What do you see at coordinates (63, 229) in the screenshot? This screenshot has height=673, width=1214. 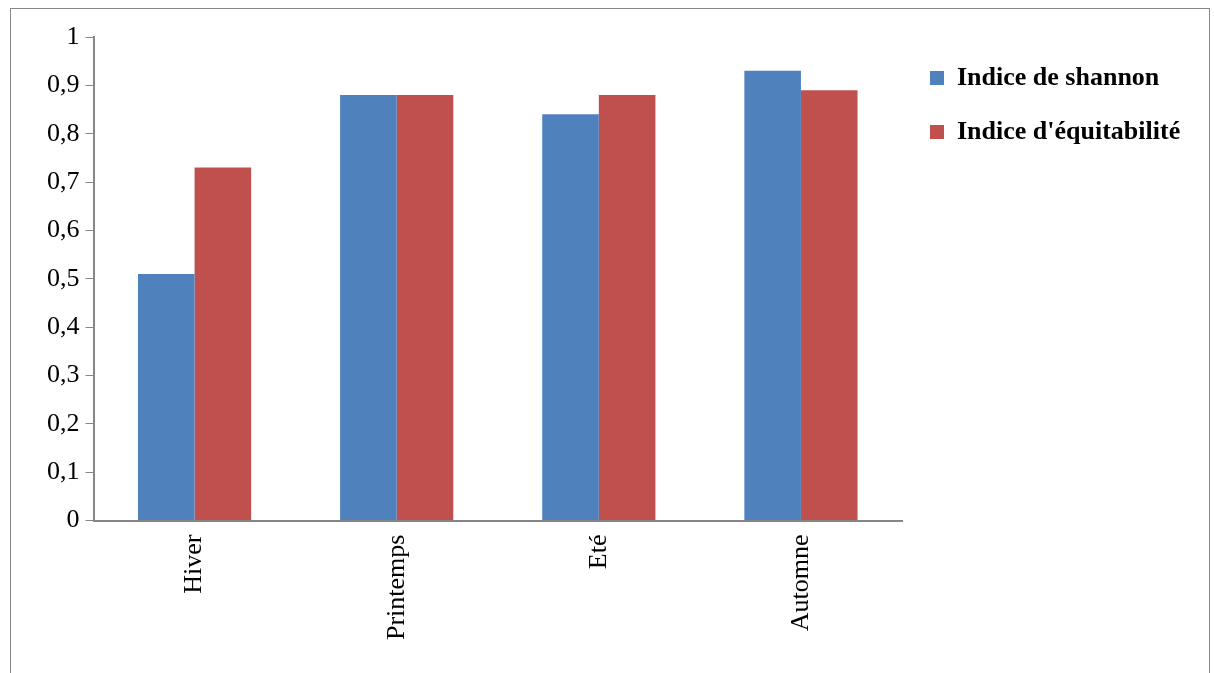 I see `y-tick-label: 0,6` at bounding box center [63, 229].